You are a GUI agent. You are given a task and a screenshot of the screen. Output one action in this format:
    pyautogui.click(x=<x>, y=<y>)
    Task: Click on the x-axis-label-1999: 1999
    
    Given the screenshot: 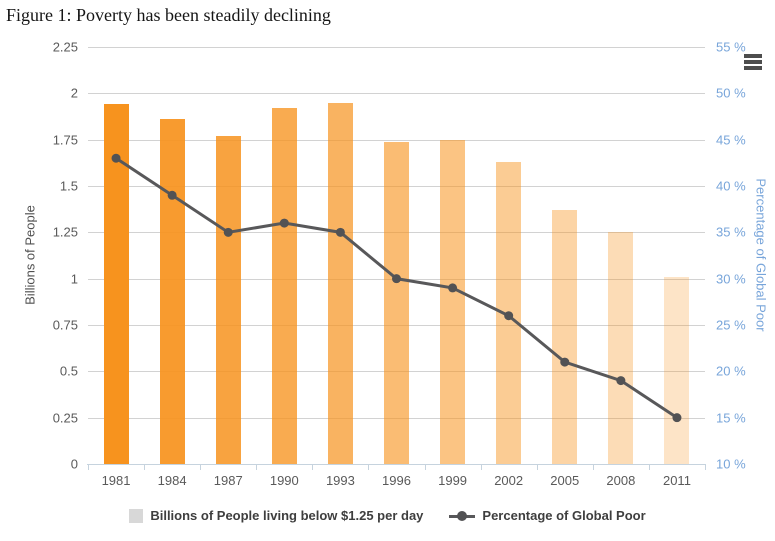 What is the action you would take?
    pyautogui.click(x=453, y=480)
    